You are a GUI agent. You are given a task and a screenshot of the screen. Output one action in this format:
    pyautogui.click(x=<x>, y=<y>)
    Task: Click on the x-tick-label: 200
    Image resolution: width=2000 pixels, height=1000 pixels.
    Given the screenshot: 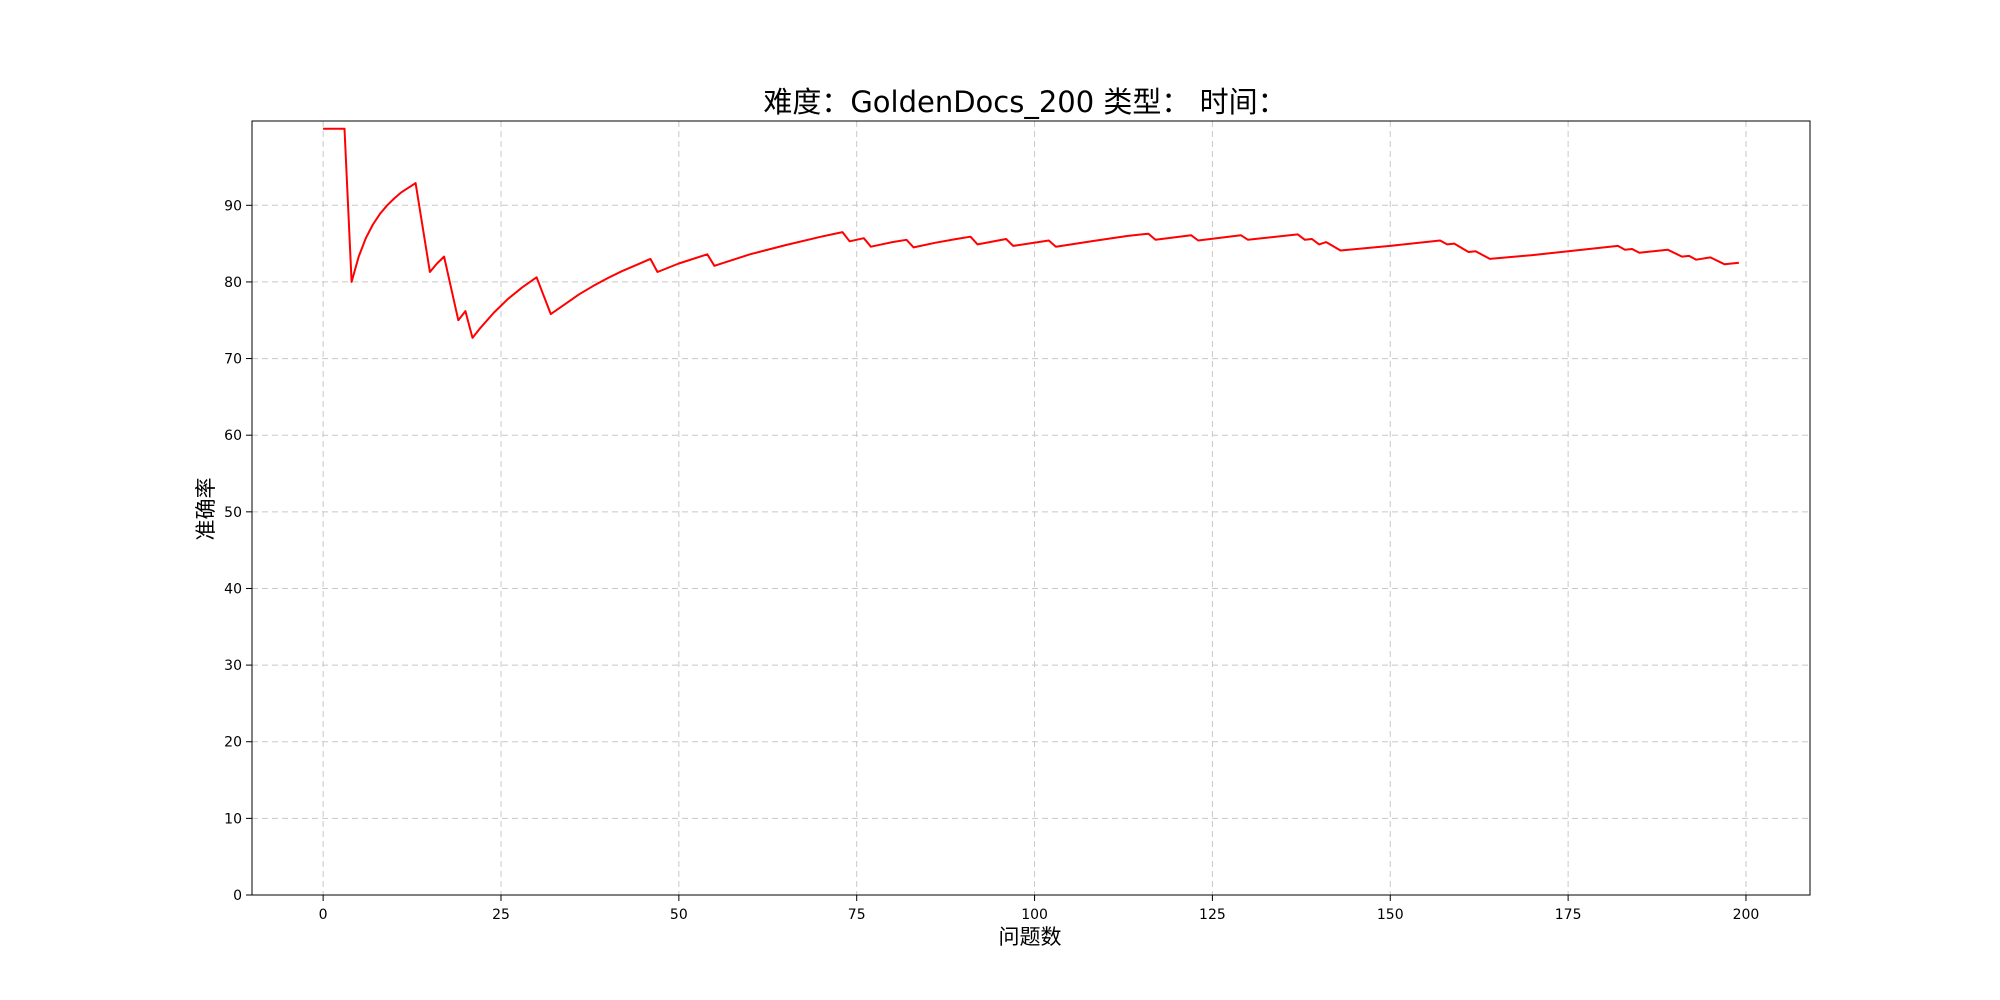 What is the action you would take?
    pyautogui.click(x=1746, y=915)
    